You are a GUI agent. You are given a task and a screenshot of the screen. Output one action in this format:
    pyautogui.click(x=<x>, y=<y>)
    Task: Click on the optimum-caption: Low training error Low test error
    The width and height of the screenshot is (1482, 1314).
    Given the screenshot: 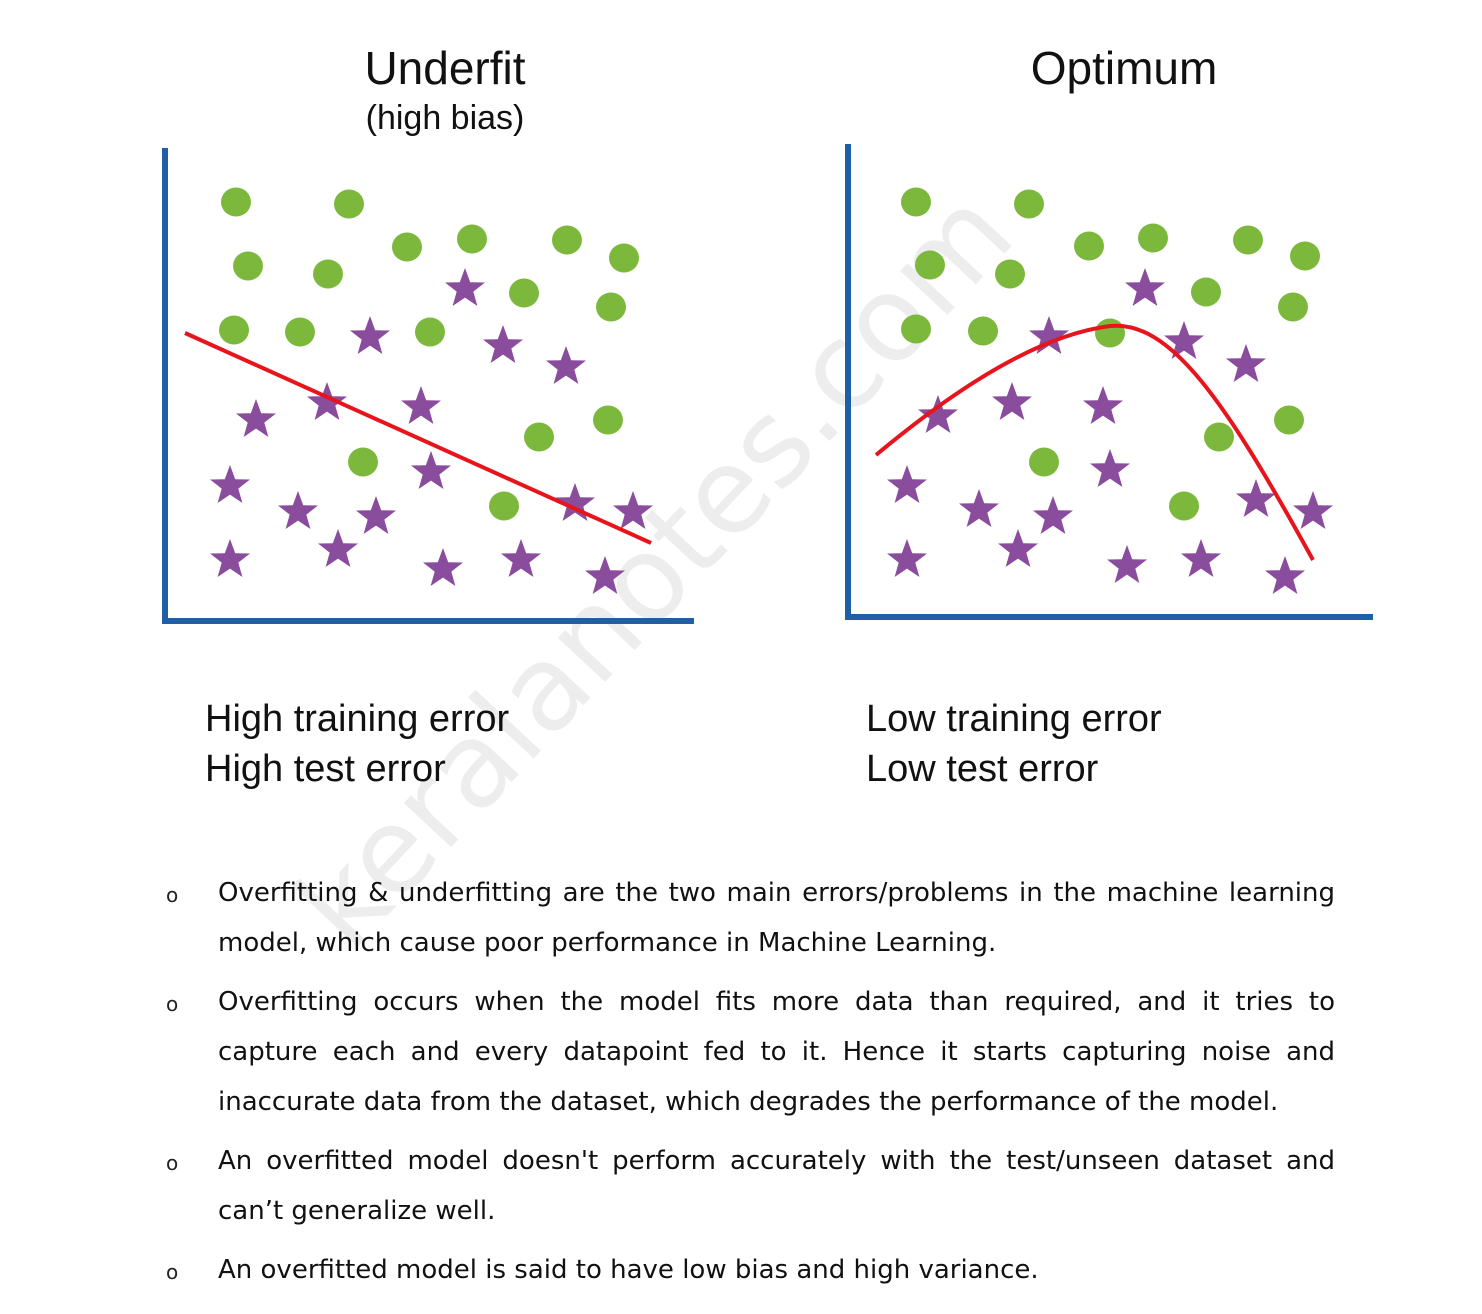 What is the action you would take?
    pyautogui.click(x=1014, y=744)
    